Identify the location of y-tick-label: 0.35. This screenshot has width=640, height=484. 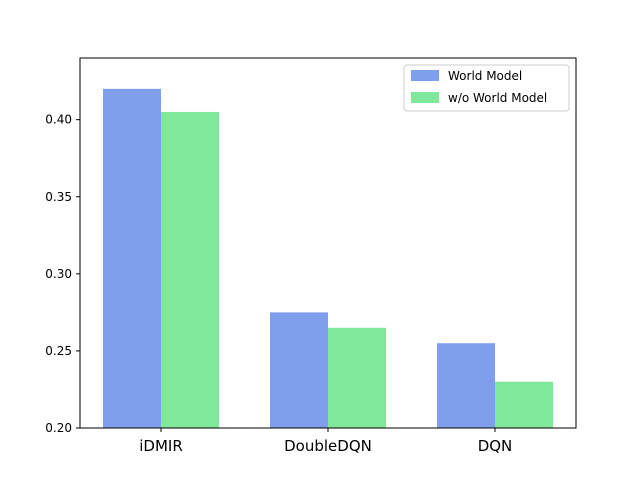
(58, 197).